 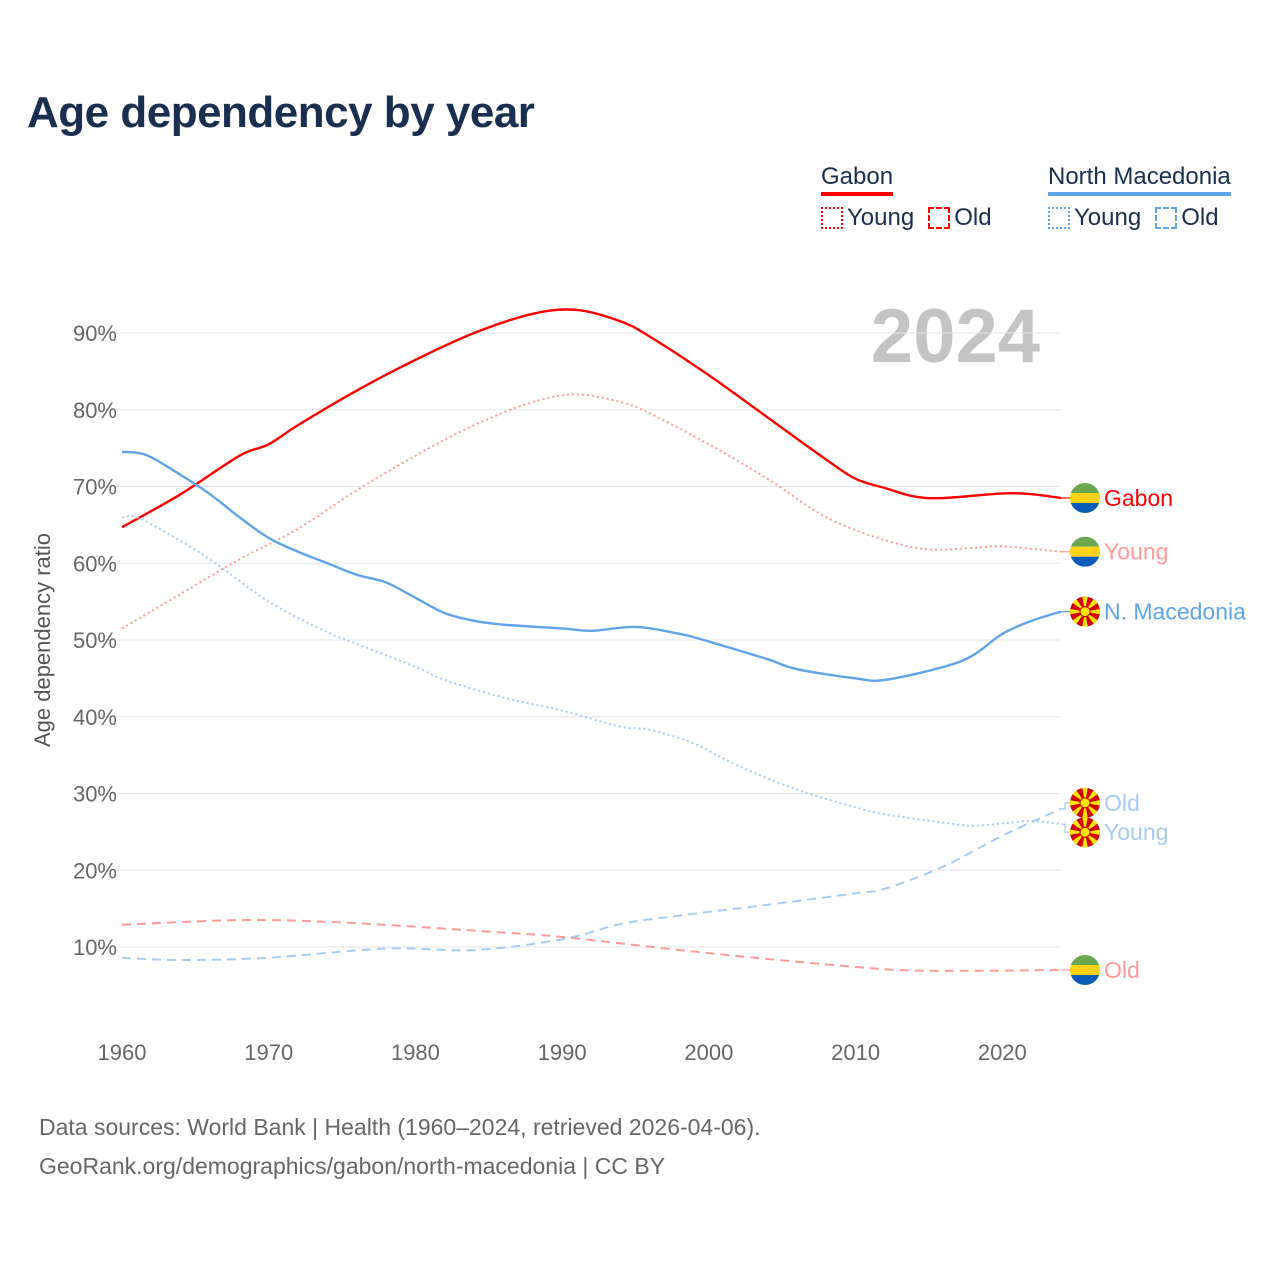 What do you see at coordinates (708, 1052) in the screenshot?
I see `x-tick-label: 2000` at bounding box center [708, 1052].